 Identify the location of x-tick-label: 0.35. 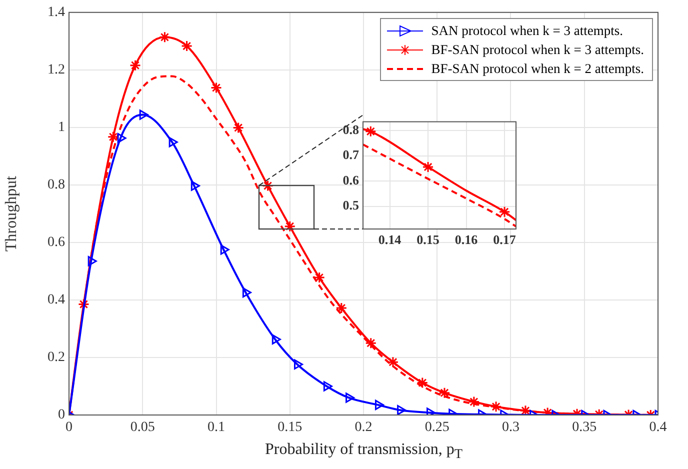
(584, 428).